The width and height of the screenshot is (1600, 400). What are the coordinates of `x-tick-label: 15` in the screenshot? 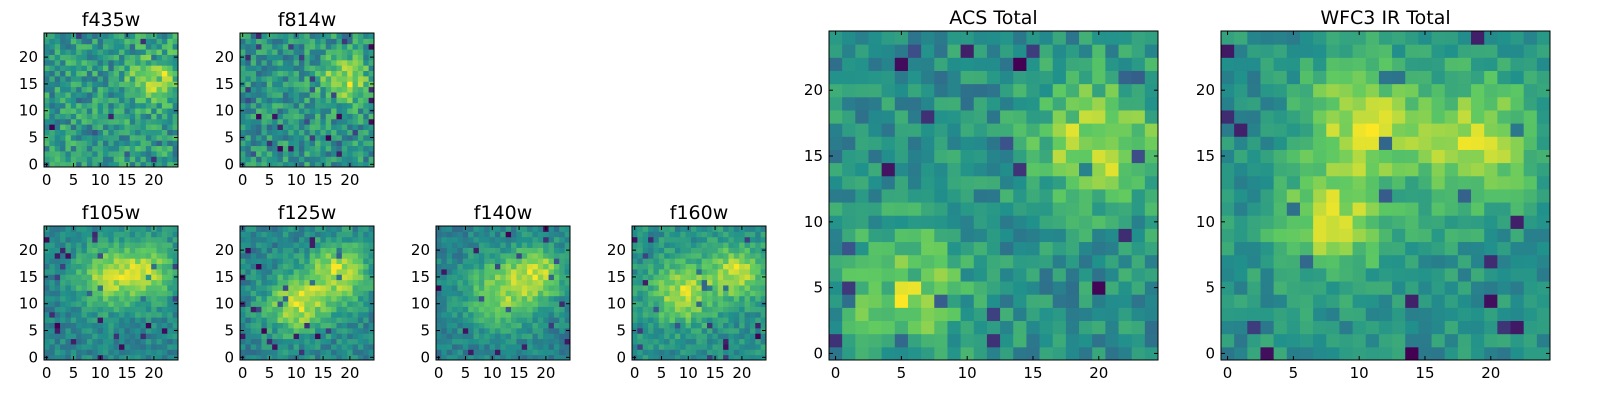 It's located at (323, 180).